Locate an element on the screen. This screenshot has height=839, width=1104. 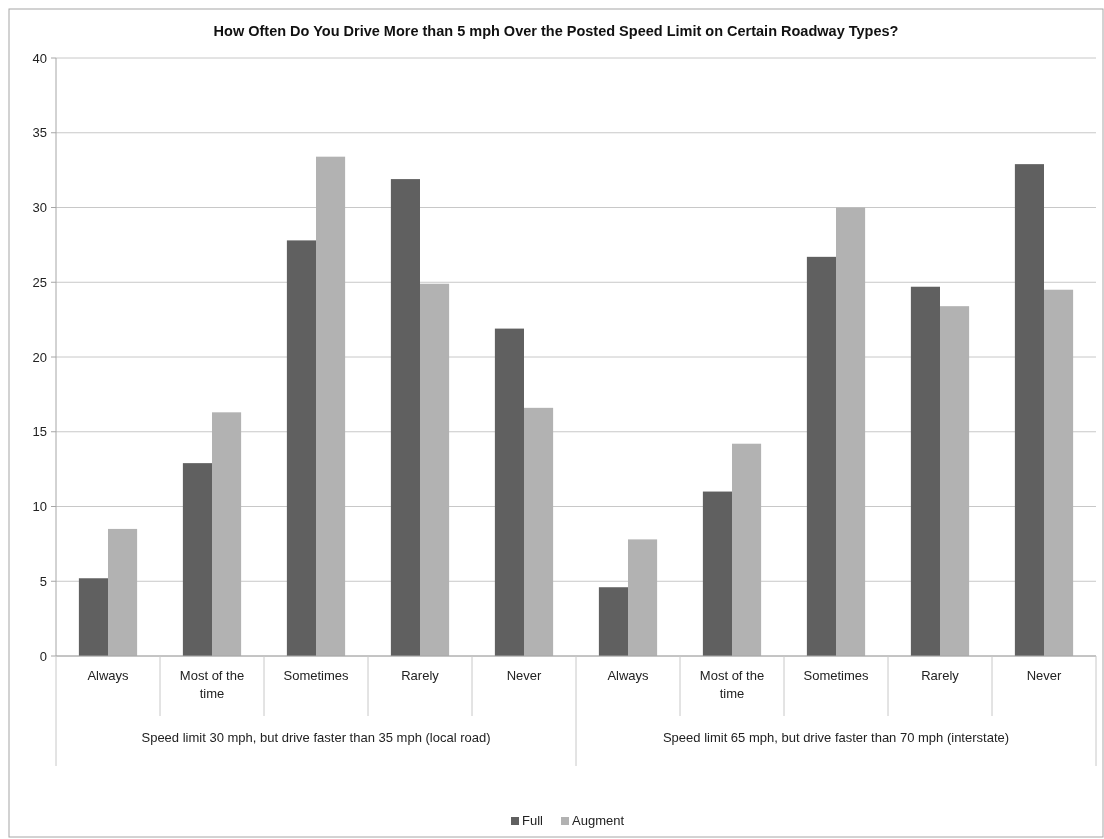
y-tick-label: 30 is located at coordinates (39, 208).